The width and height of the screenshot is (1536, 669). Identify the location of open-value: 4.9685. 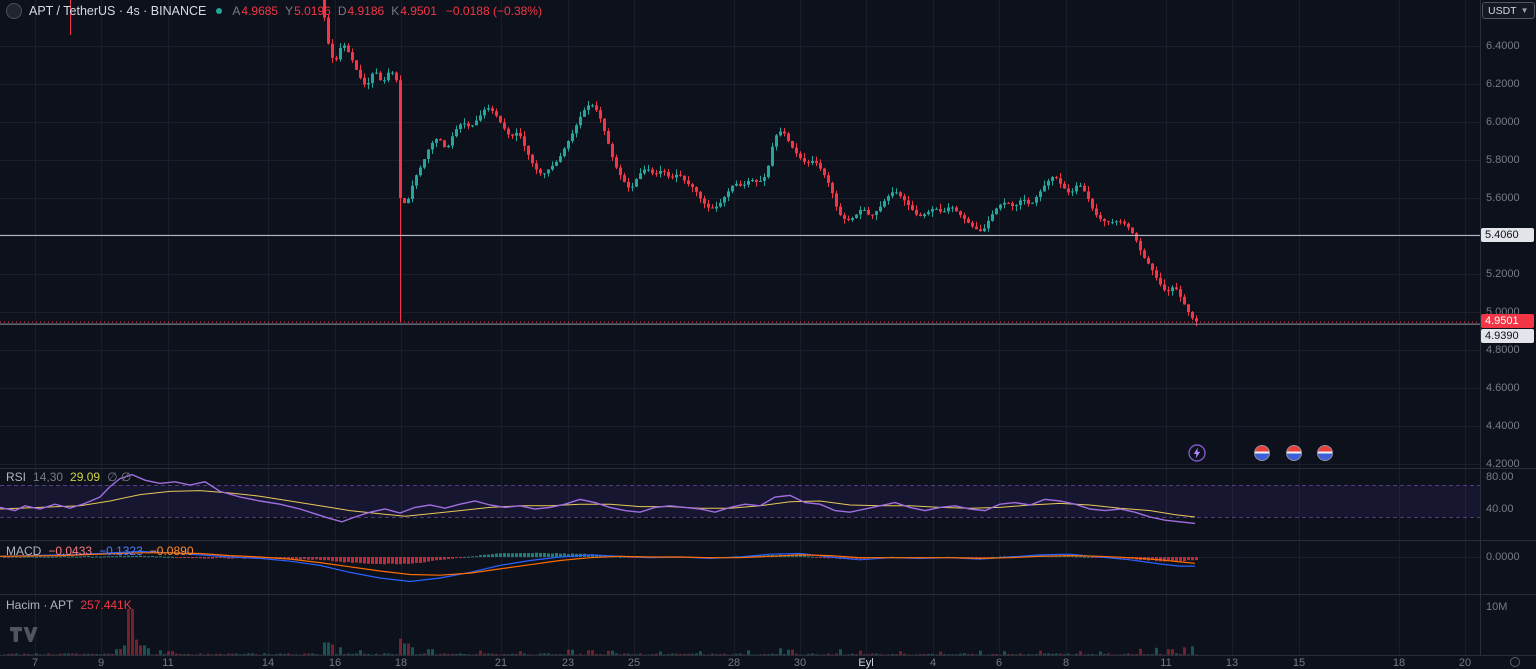
(260, 11).